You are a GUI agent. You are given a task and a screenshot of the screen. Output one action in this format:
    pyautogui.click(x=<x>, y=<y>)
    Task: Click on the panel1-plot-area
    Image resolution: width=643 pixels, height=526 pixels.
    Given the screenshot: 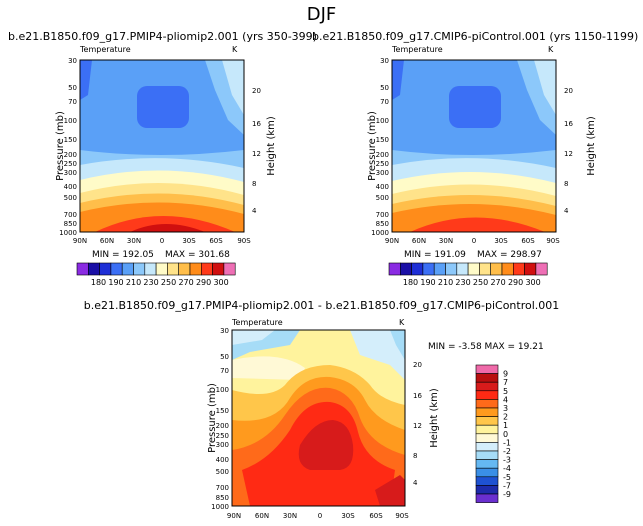 What is the action you would take?
    pyautogui.click(x=162, y=146)
    